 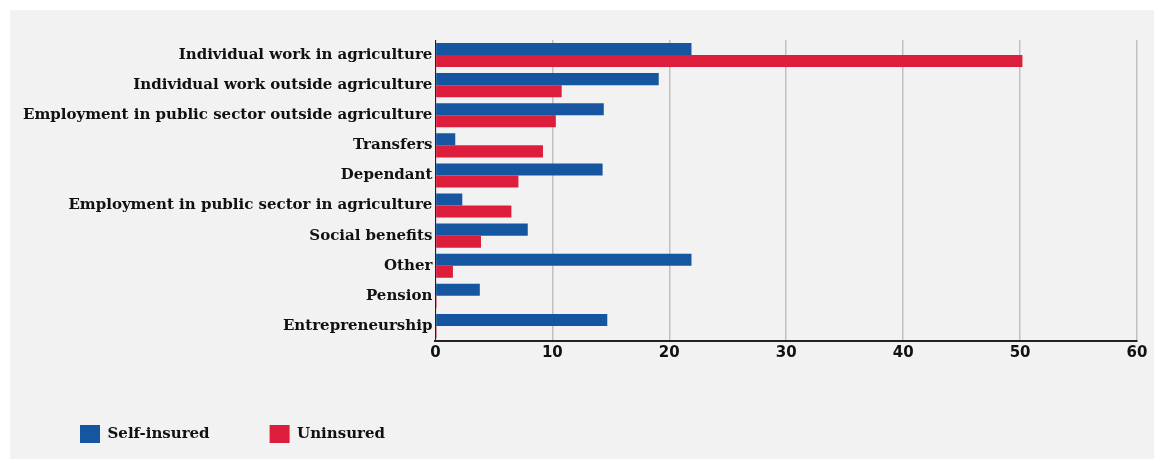 What do you see at coordinates (1020, 351) in the screenshot?
I see `x-tick-label: 50` at bounding box center [1020, 351].